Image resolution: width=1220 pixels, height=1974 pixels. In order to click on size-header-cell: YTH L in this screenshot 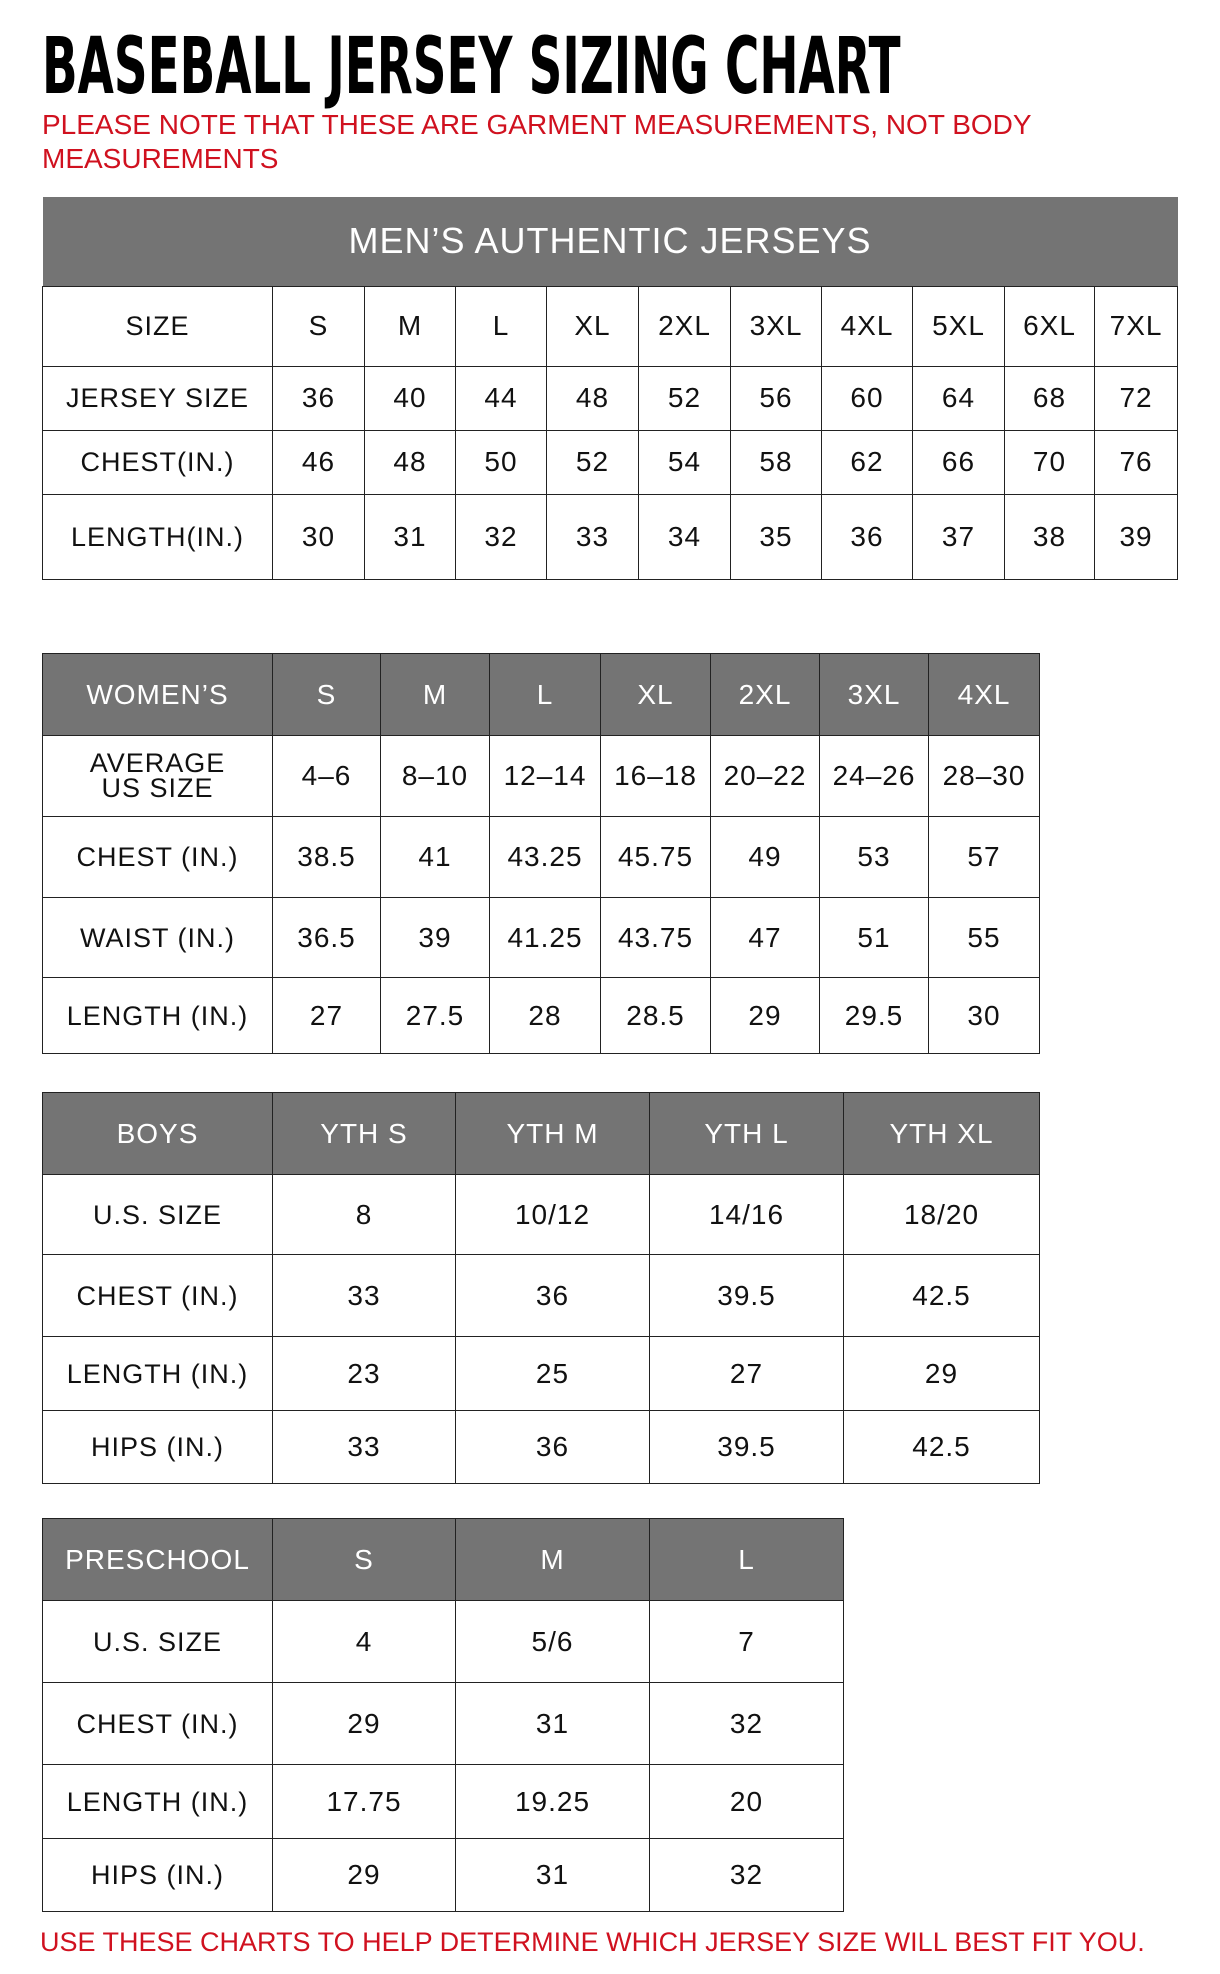, I will do `click(746, 1133)`.